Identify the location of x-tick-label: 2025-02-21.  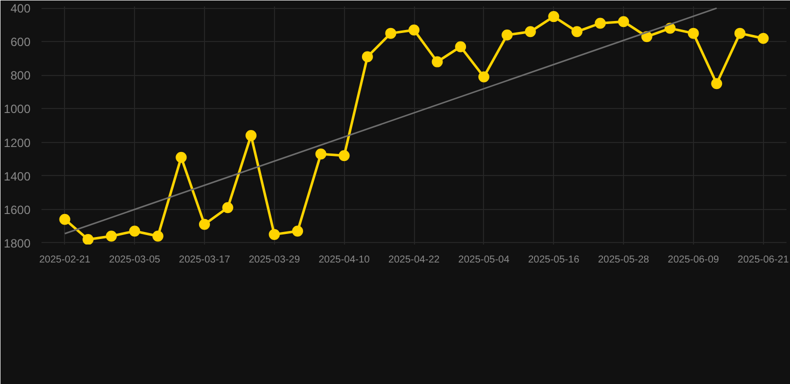
(65, 260).